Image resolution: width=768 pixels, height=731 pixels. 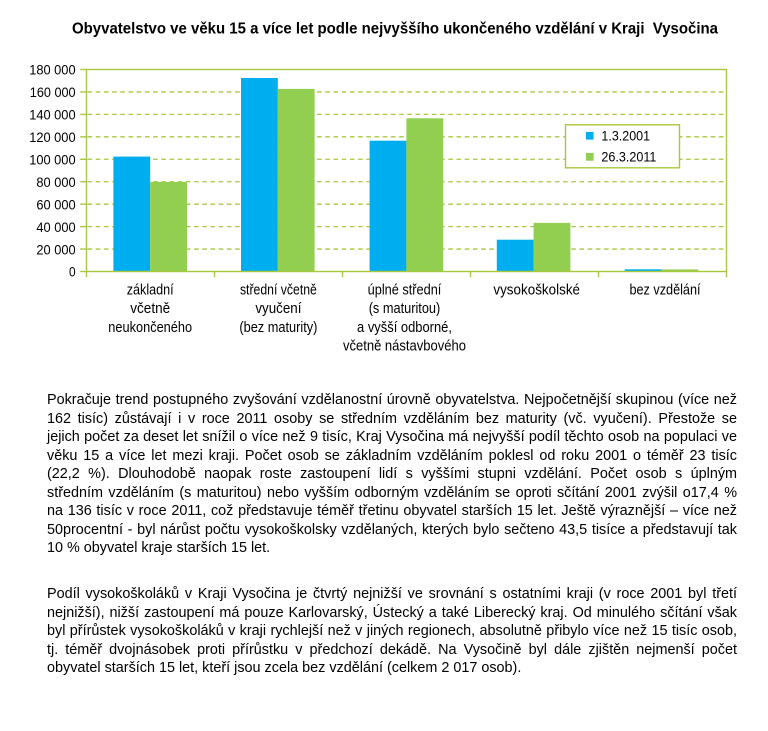 I want to click on svg-text: 0, so click(x=72, y=273).